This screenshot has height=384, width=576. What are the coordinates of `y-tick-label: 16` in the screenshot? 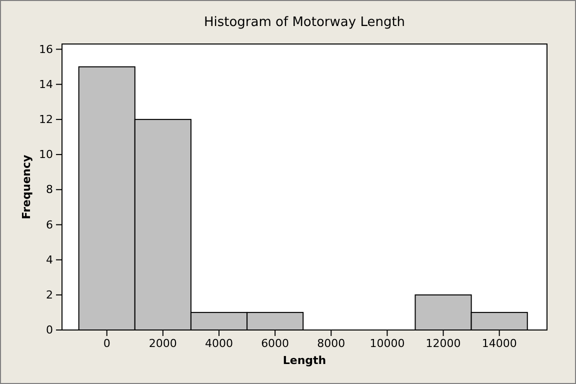 It's located at (46, 49).